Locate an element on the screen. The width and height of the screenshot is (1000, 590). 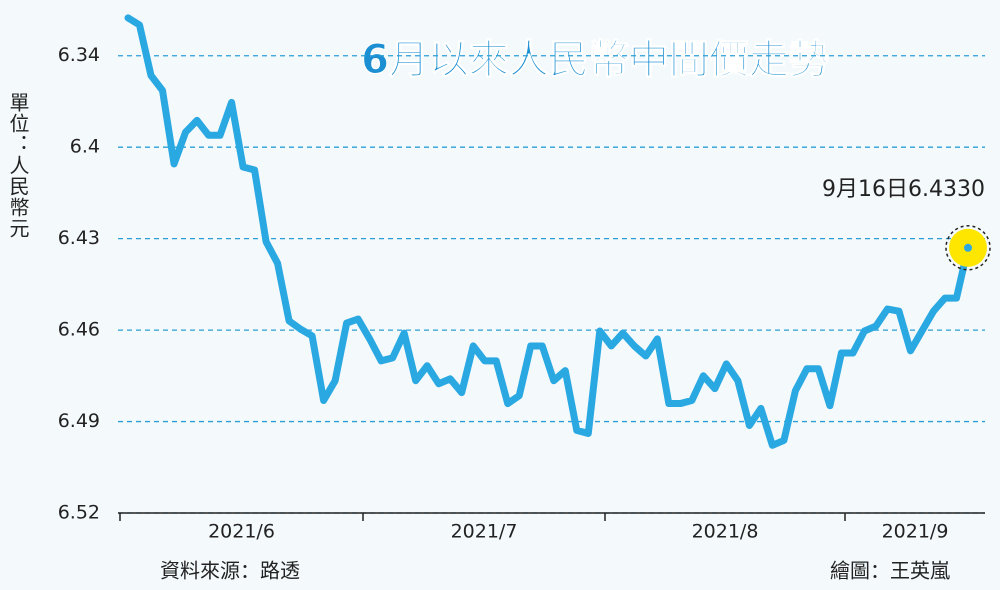
annotation: 9月16日6.4330 is located at coordinates (903, 189).